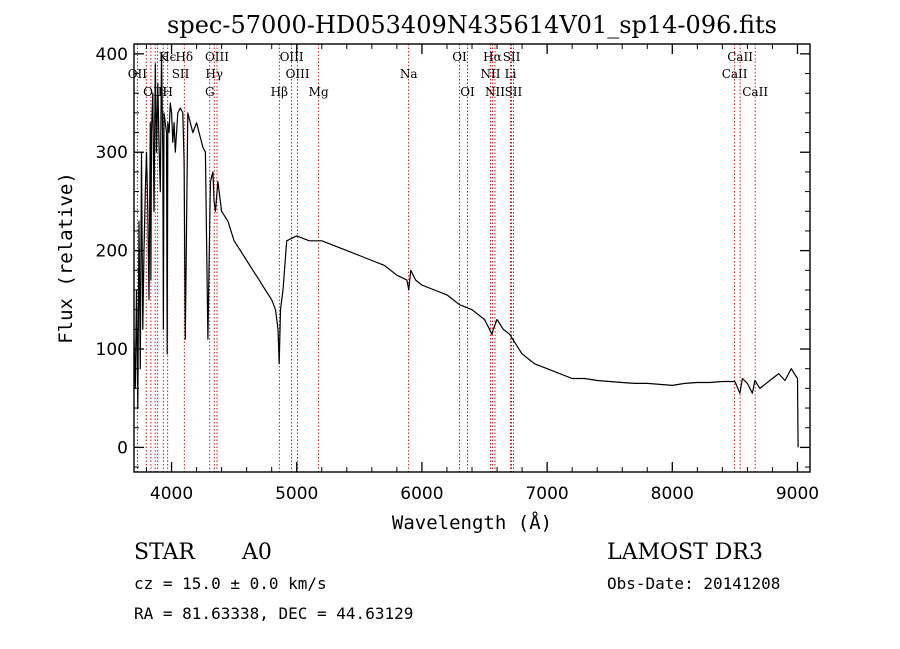  What do you see at coordinates (546, 494) in the screenshot?
I see `x-tick-label: 7000` at bounding box center [546, 494].